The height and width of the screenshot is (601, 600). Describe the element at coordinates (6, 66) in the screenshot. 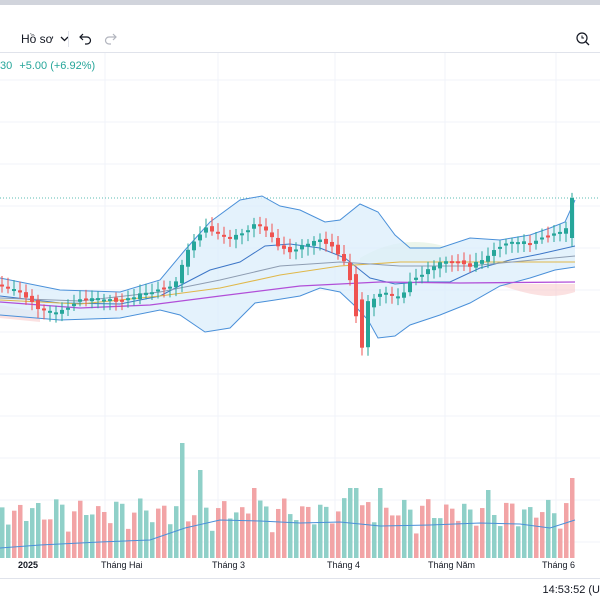

I see `price-fragment: 30` at that location.